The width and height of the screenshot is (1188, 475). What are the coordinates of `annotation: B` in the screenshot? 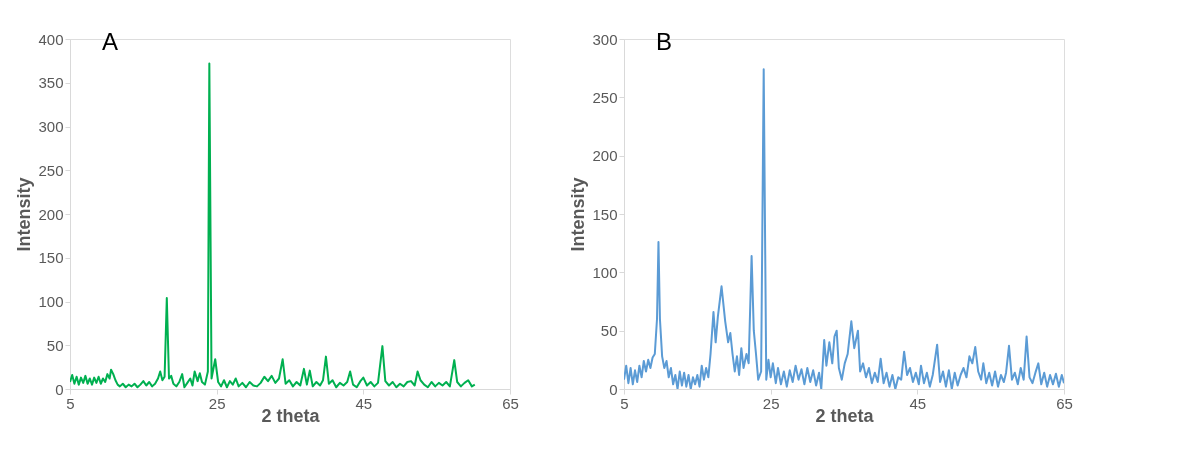 It's located at (664, 41).